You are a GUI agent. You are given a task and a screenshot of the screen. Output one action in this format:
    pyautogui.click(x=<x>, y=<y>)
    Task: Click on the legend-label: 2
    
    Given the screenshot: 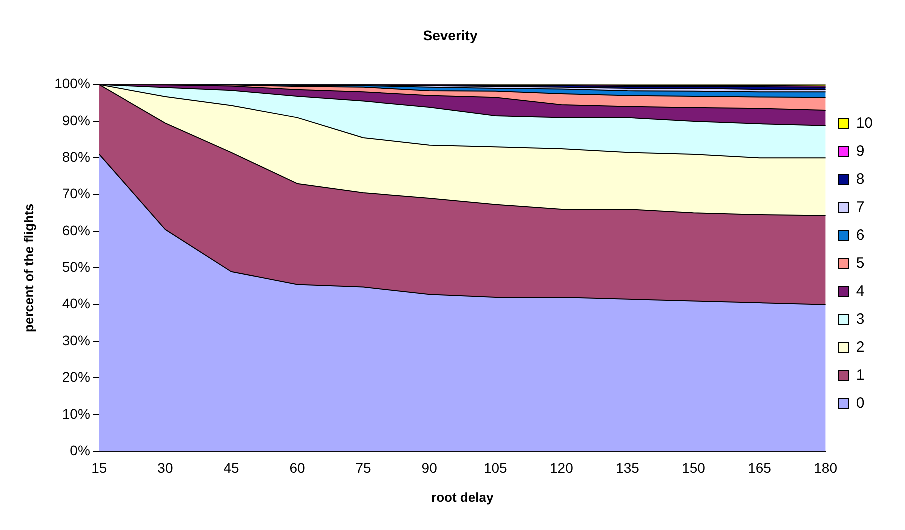 What is the action you would take?
    pyautogui.click(x=860, y=347)
    